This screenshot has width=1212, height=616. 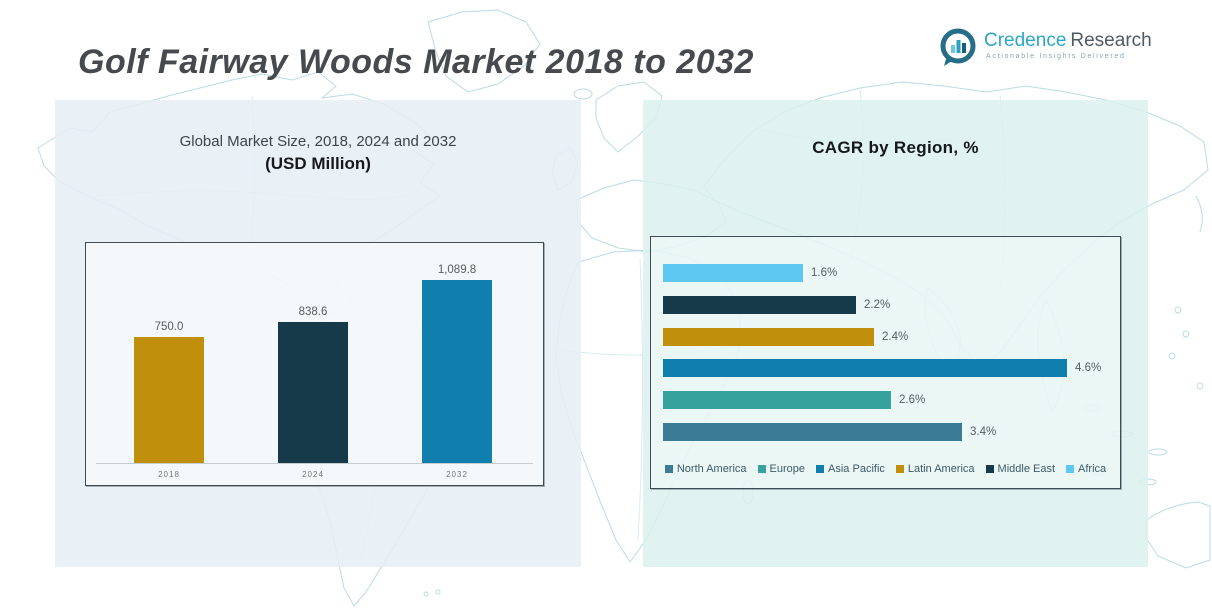 What do you see at coordinates (457, 474) in the screenshot?
I see `x-axis-tick-label: 2032` at bounding box center [457, 474].